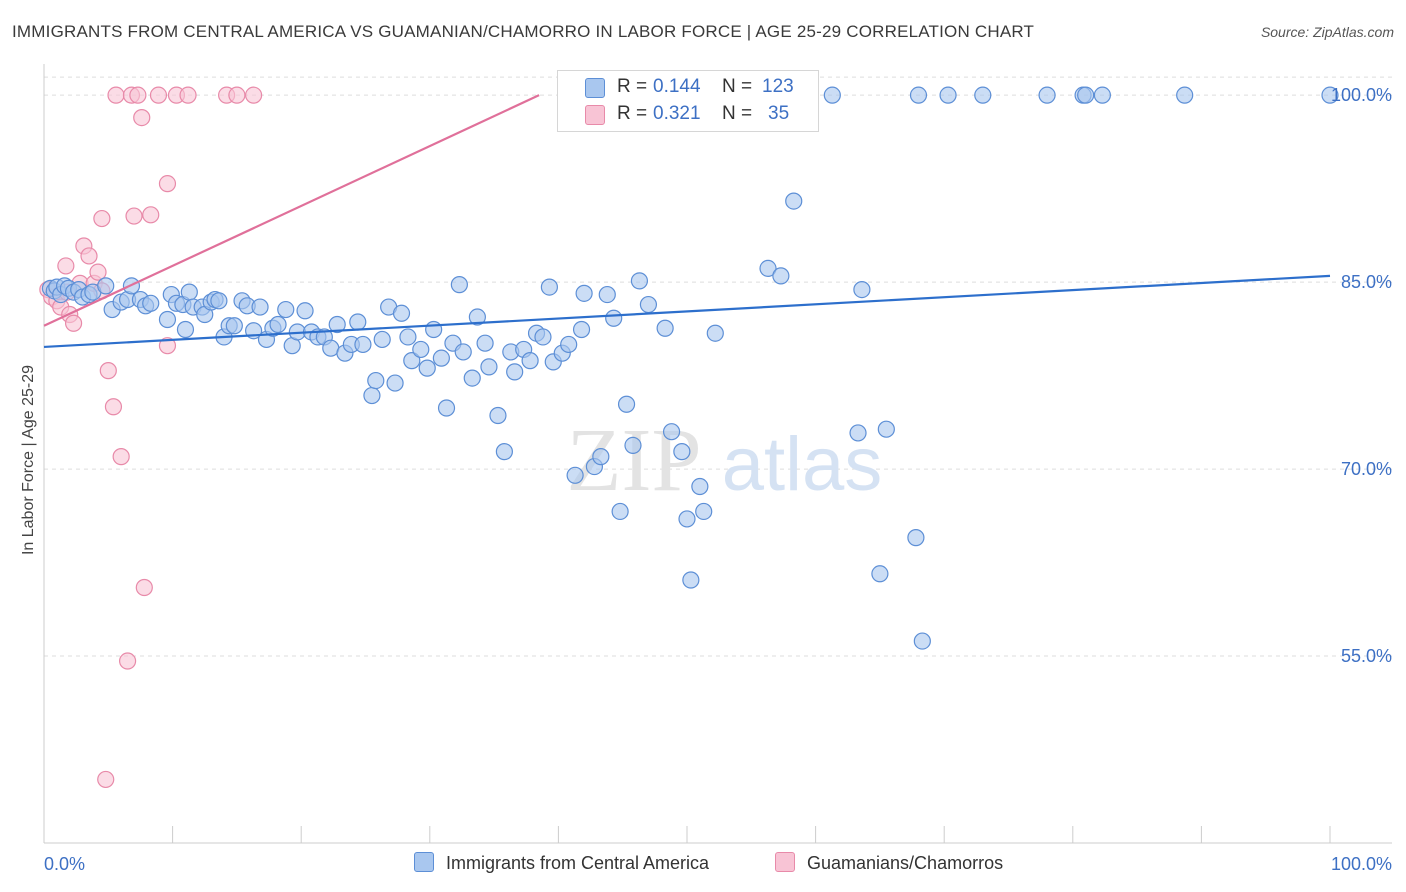 The height and width of the screenshot is (892, 1406). I want to click on source-label: Source: ZipAtlas.com, so click(1327, 32).